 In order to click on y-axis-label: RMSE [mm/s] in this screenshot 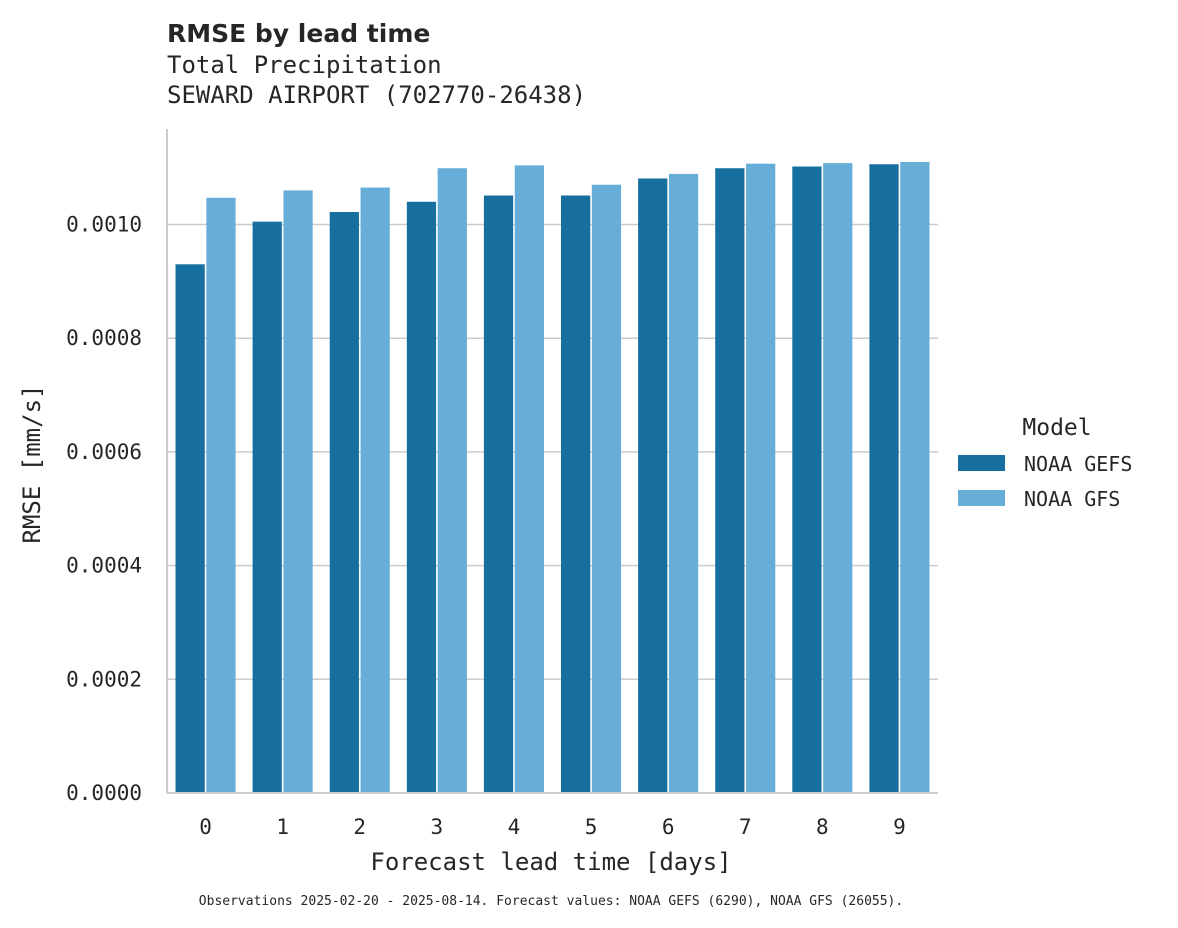, I will do `click(32, 464)`.